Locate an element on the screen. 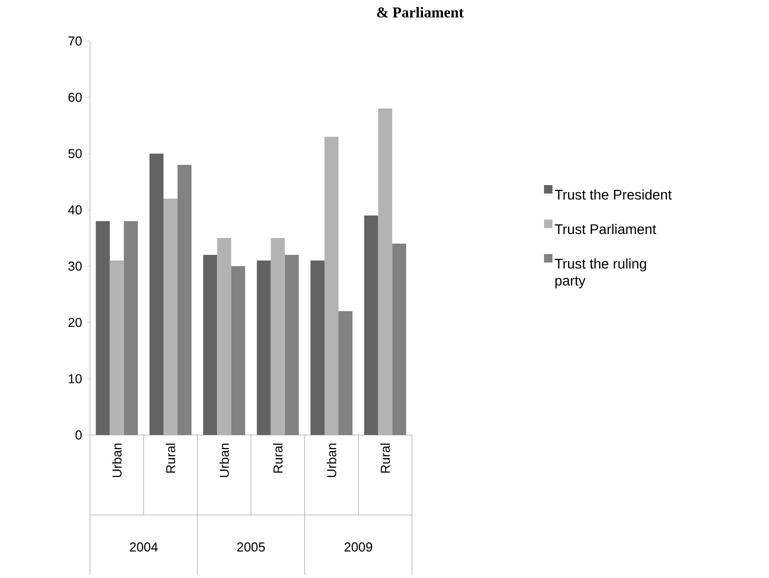 The image size is (769, 578). y-tick-label: 10 is located at coordinates (75, 379).